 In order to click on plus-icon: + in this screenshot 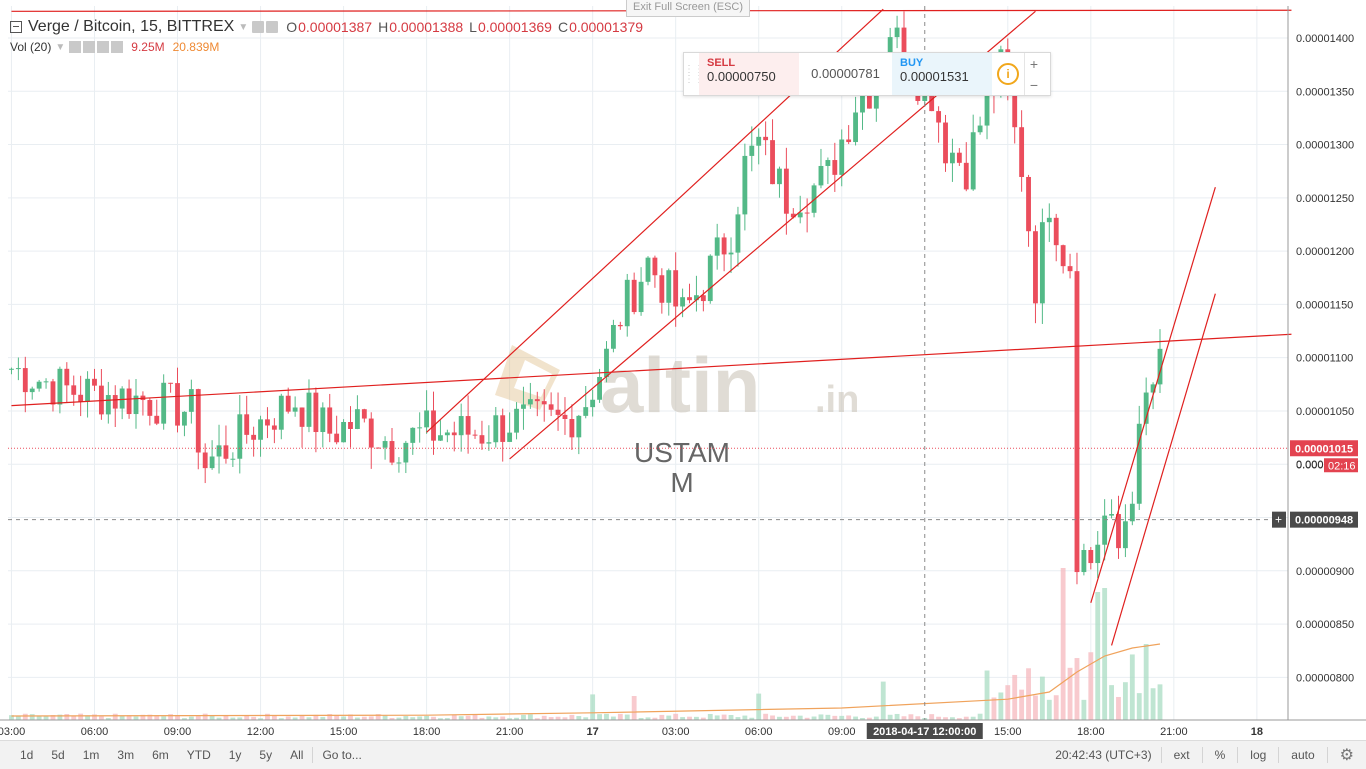, I will do `click(1034, 63)`.